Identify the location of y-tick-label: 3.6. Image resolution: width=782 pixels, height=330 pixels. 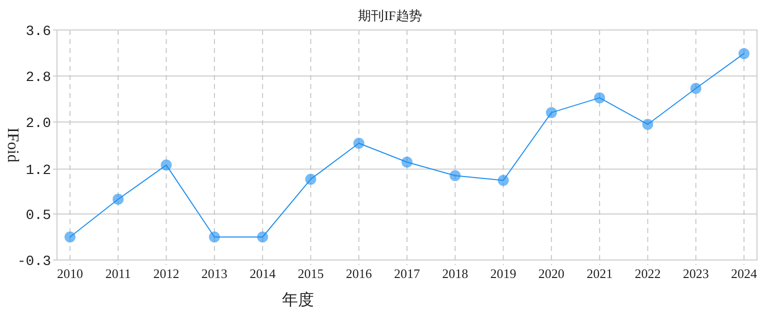
(38, 32).